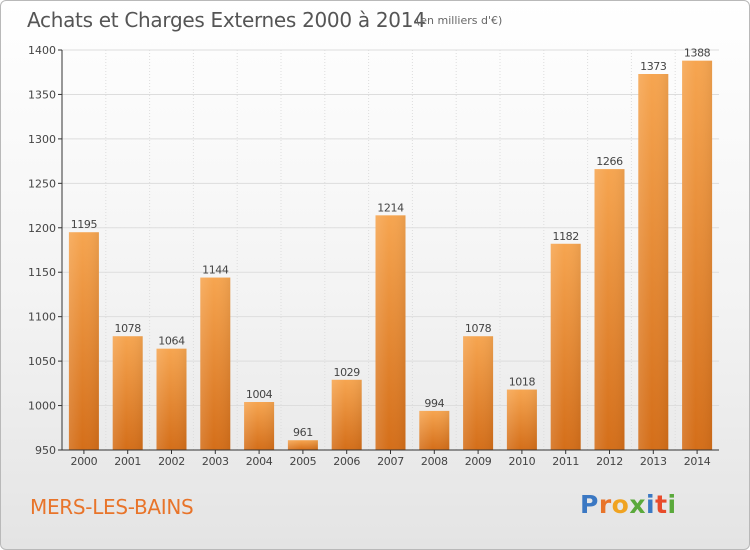  I want to click on value-label: 994, so click(434, 403).